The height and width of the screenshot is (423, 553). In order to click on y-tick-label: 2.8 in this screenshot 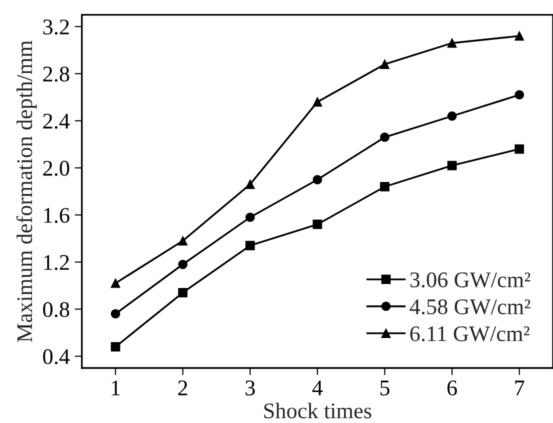, I will do `click(56, 74)`.